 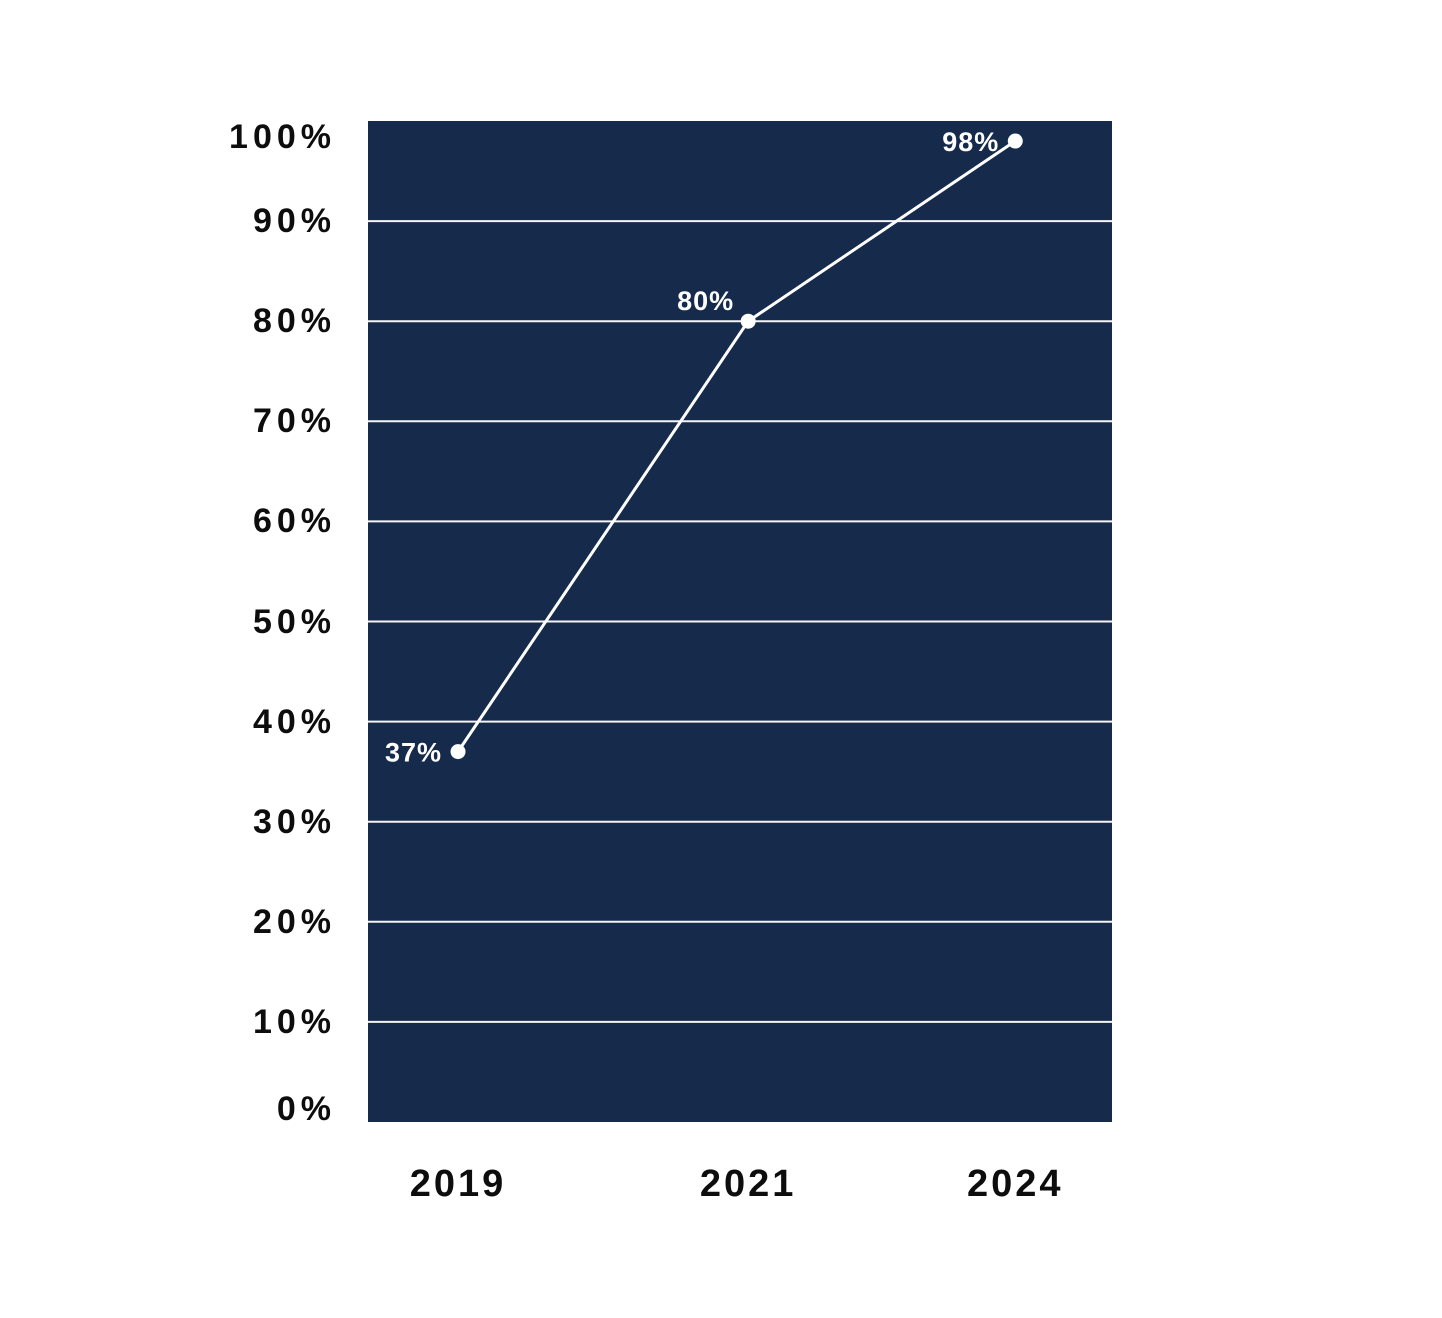 What do you see at coordinates (294, 1021) in the screenshot?
I see `y-tick-label-10: 10%` at bounding box center [294, 1021].